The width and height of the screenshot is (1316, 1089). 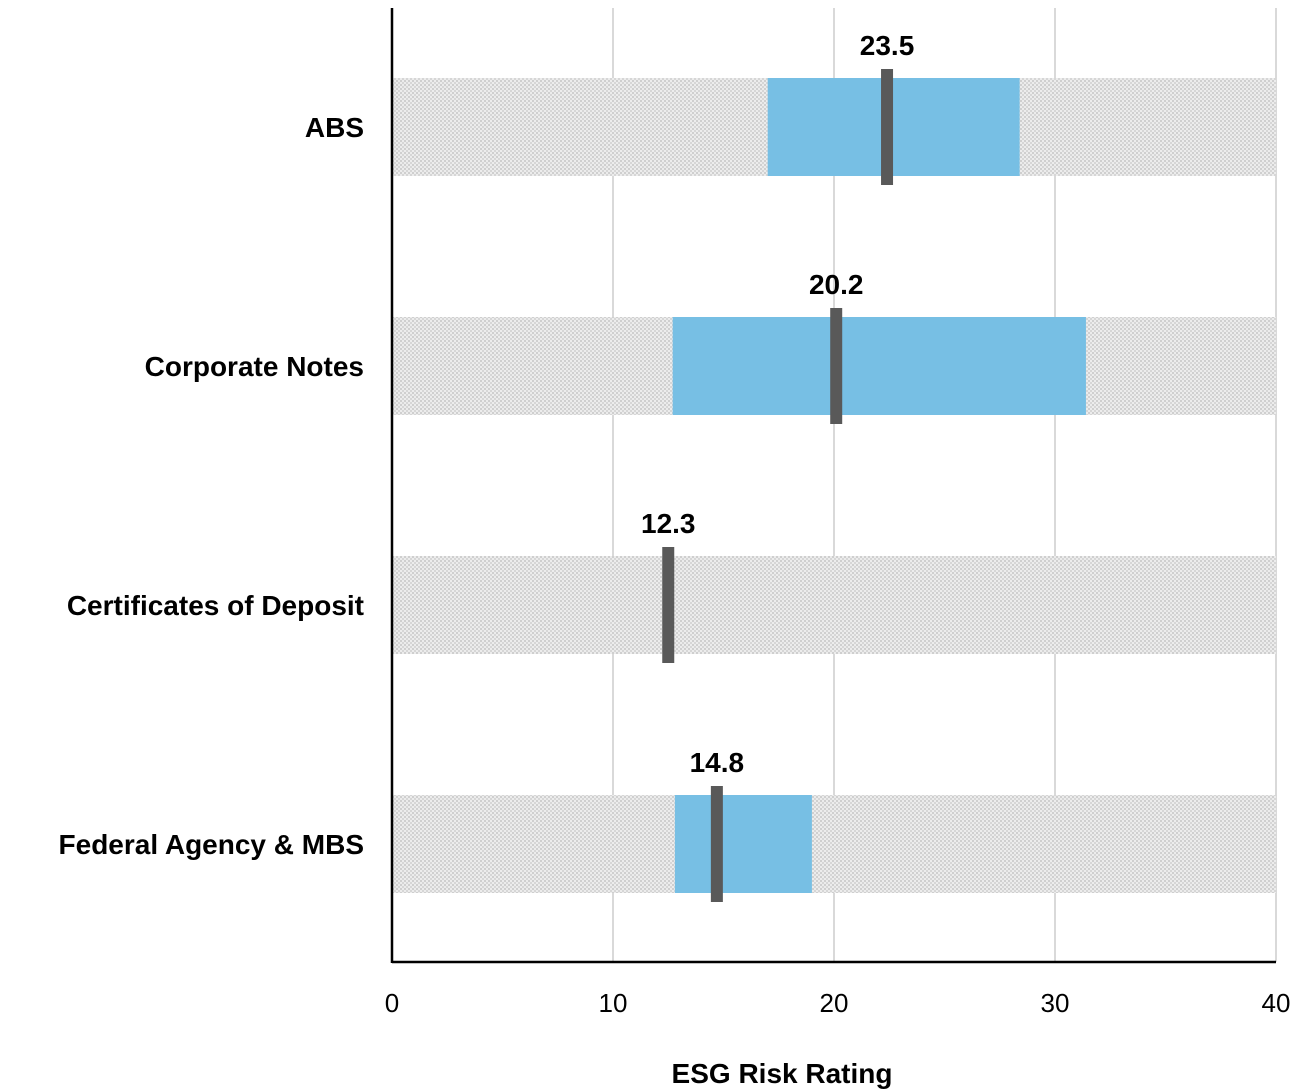 What do you see at coordinates (778, 485) in the screenshot?
I see `value-markers` at bounding box center [778, 485].